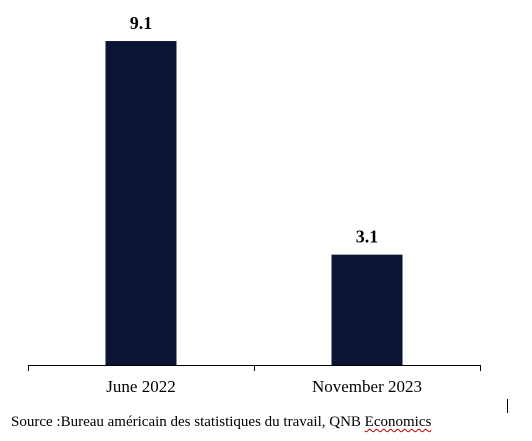 This screenshot has height=441, width=532. Describe the element at coordinates (264, 386) in the screenshot. I see `x-axis-tick-labels-group: June 2022 November 2023` at that location.